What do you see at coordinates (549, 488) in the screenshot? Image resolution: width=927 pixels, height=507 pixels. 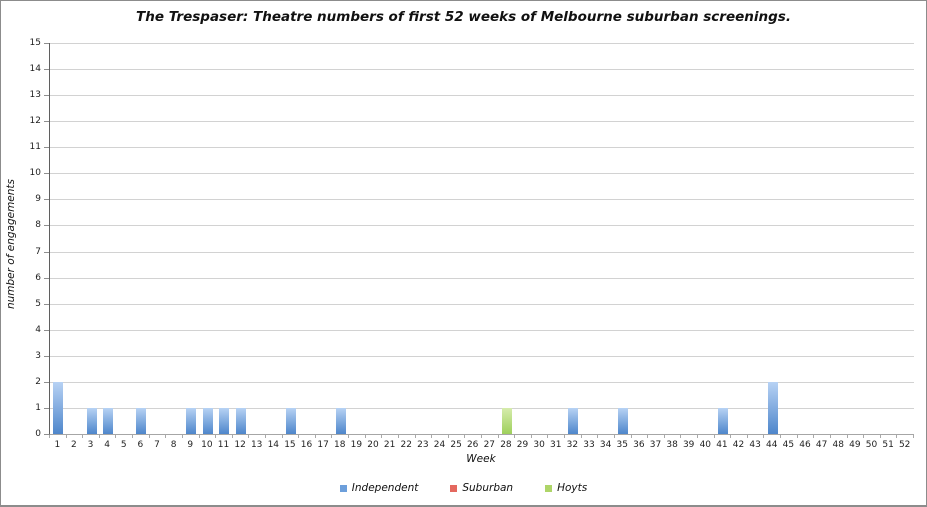 I see `legend-marker-hoyts-icon` at bounding box center [549, 488].